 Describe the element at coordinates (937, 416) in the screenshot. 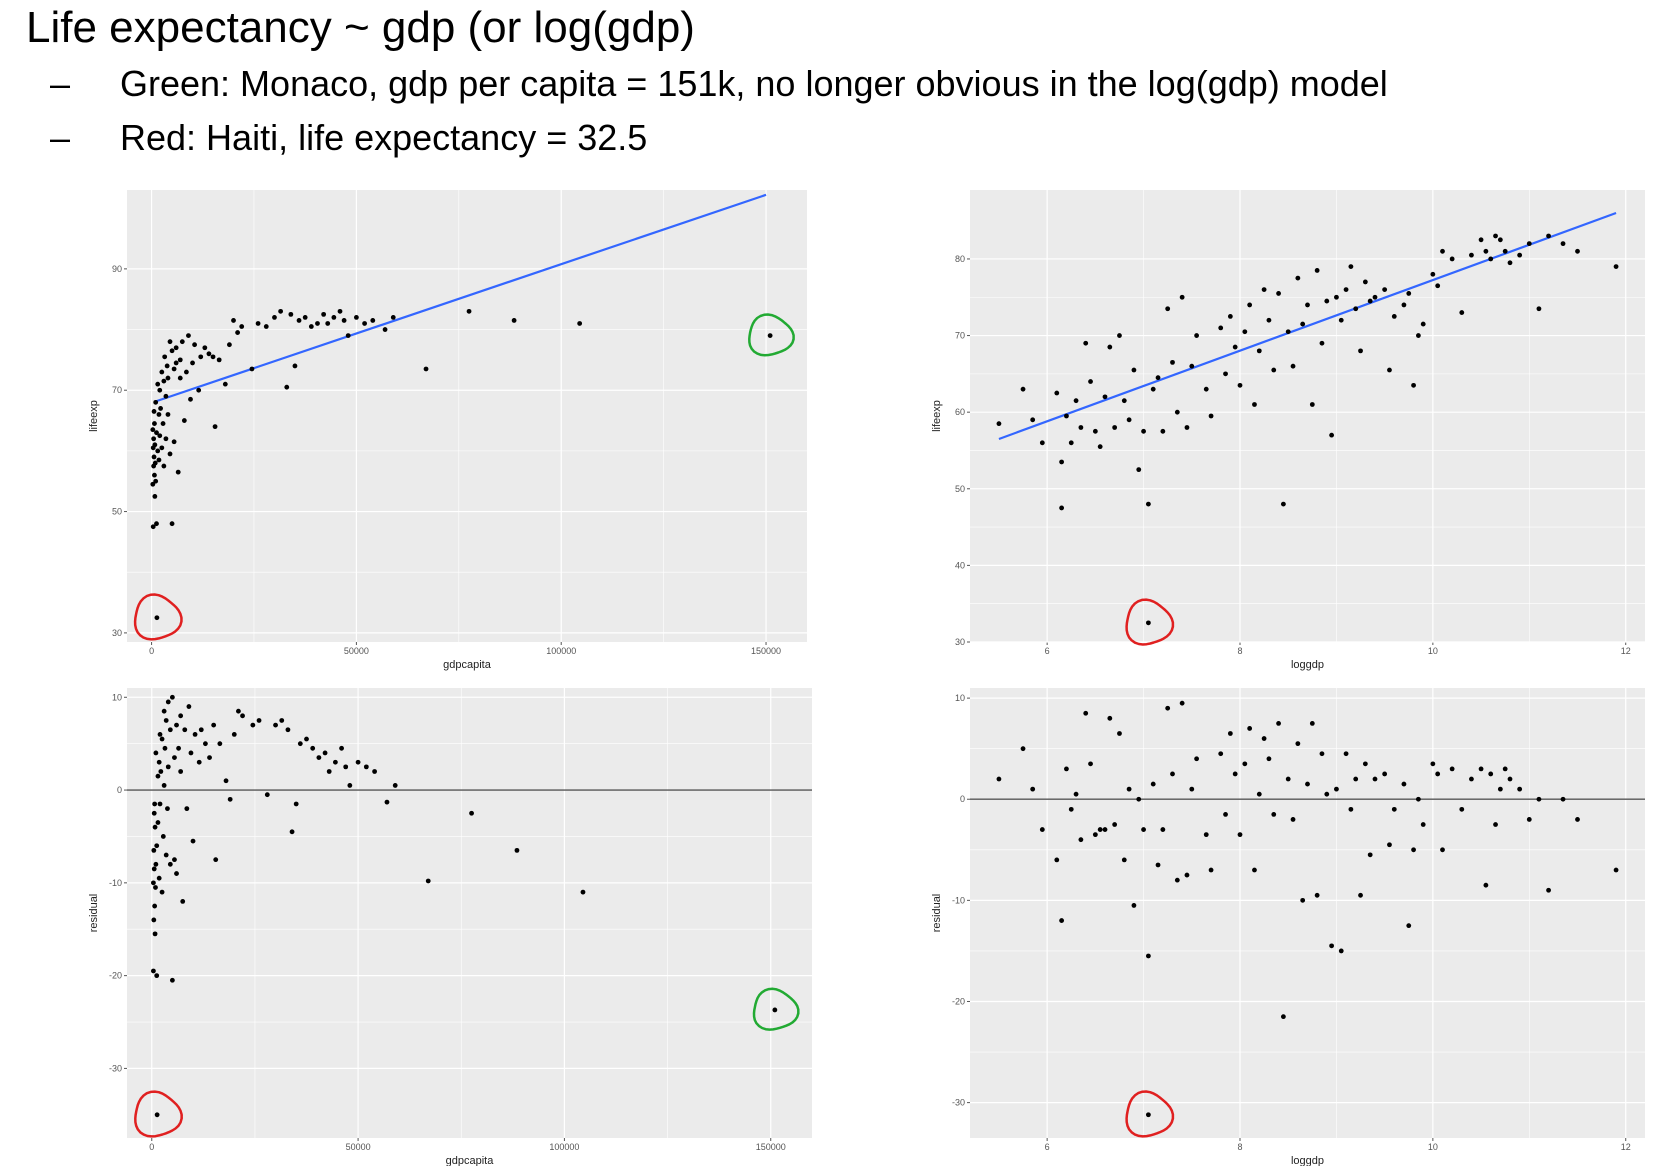

I see `y-axis-label: lifeexp` at that location.